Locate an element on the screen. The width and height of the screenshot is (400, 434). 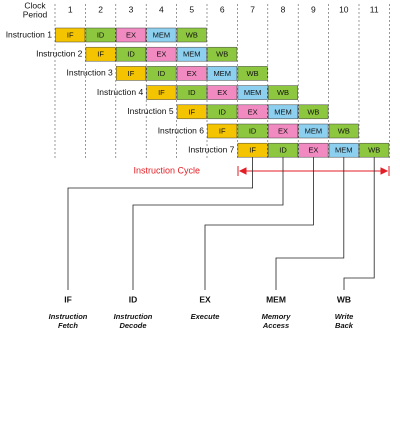
legend-name: Fetch is located at coordinates (68, 325).